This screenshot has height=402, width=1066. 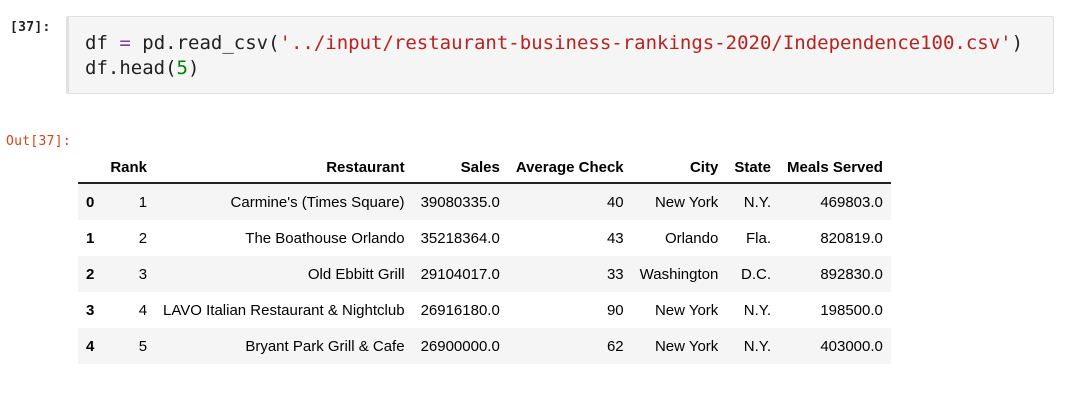 I want to click on row-index: 0, so click(x=90, y=202).